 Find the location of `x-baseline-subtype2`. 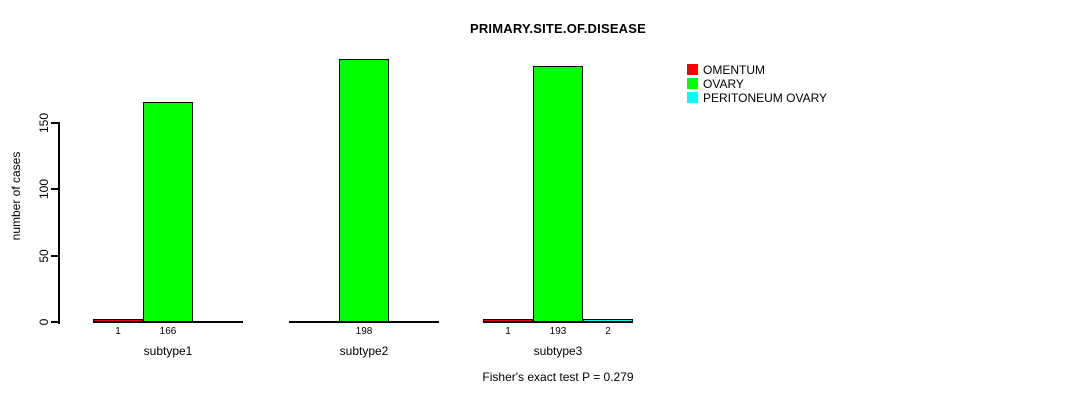

x-baseline-subtype2 is located at coordinates (364, 322).